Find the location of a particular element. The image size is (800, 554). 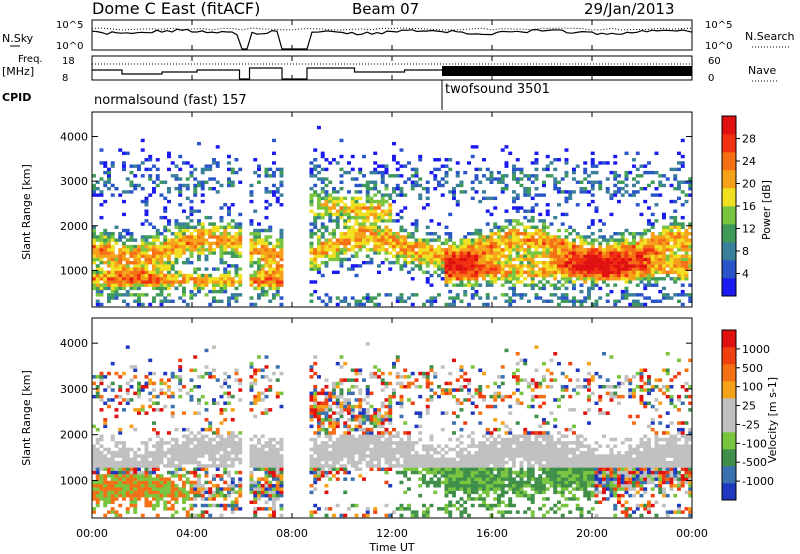

nsearch-label: N.Search is located at coordinates (770, 36).